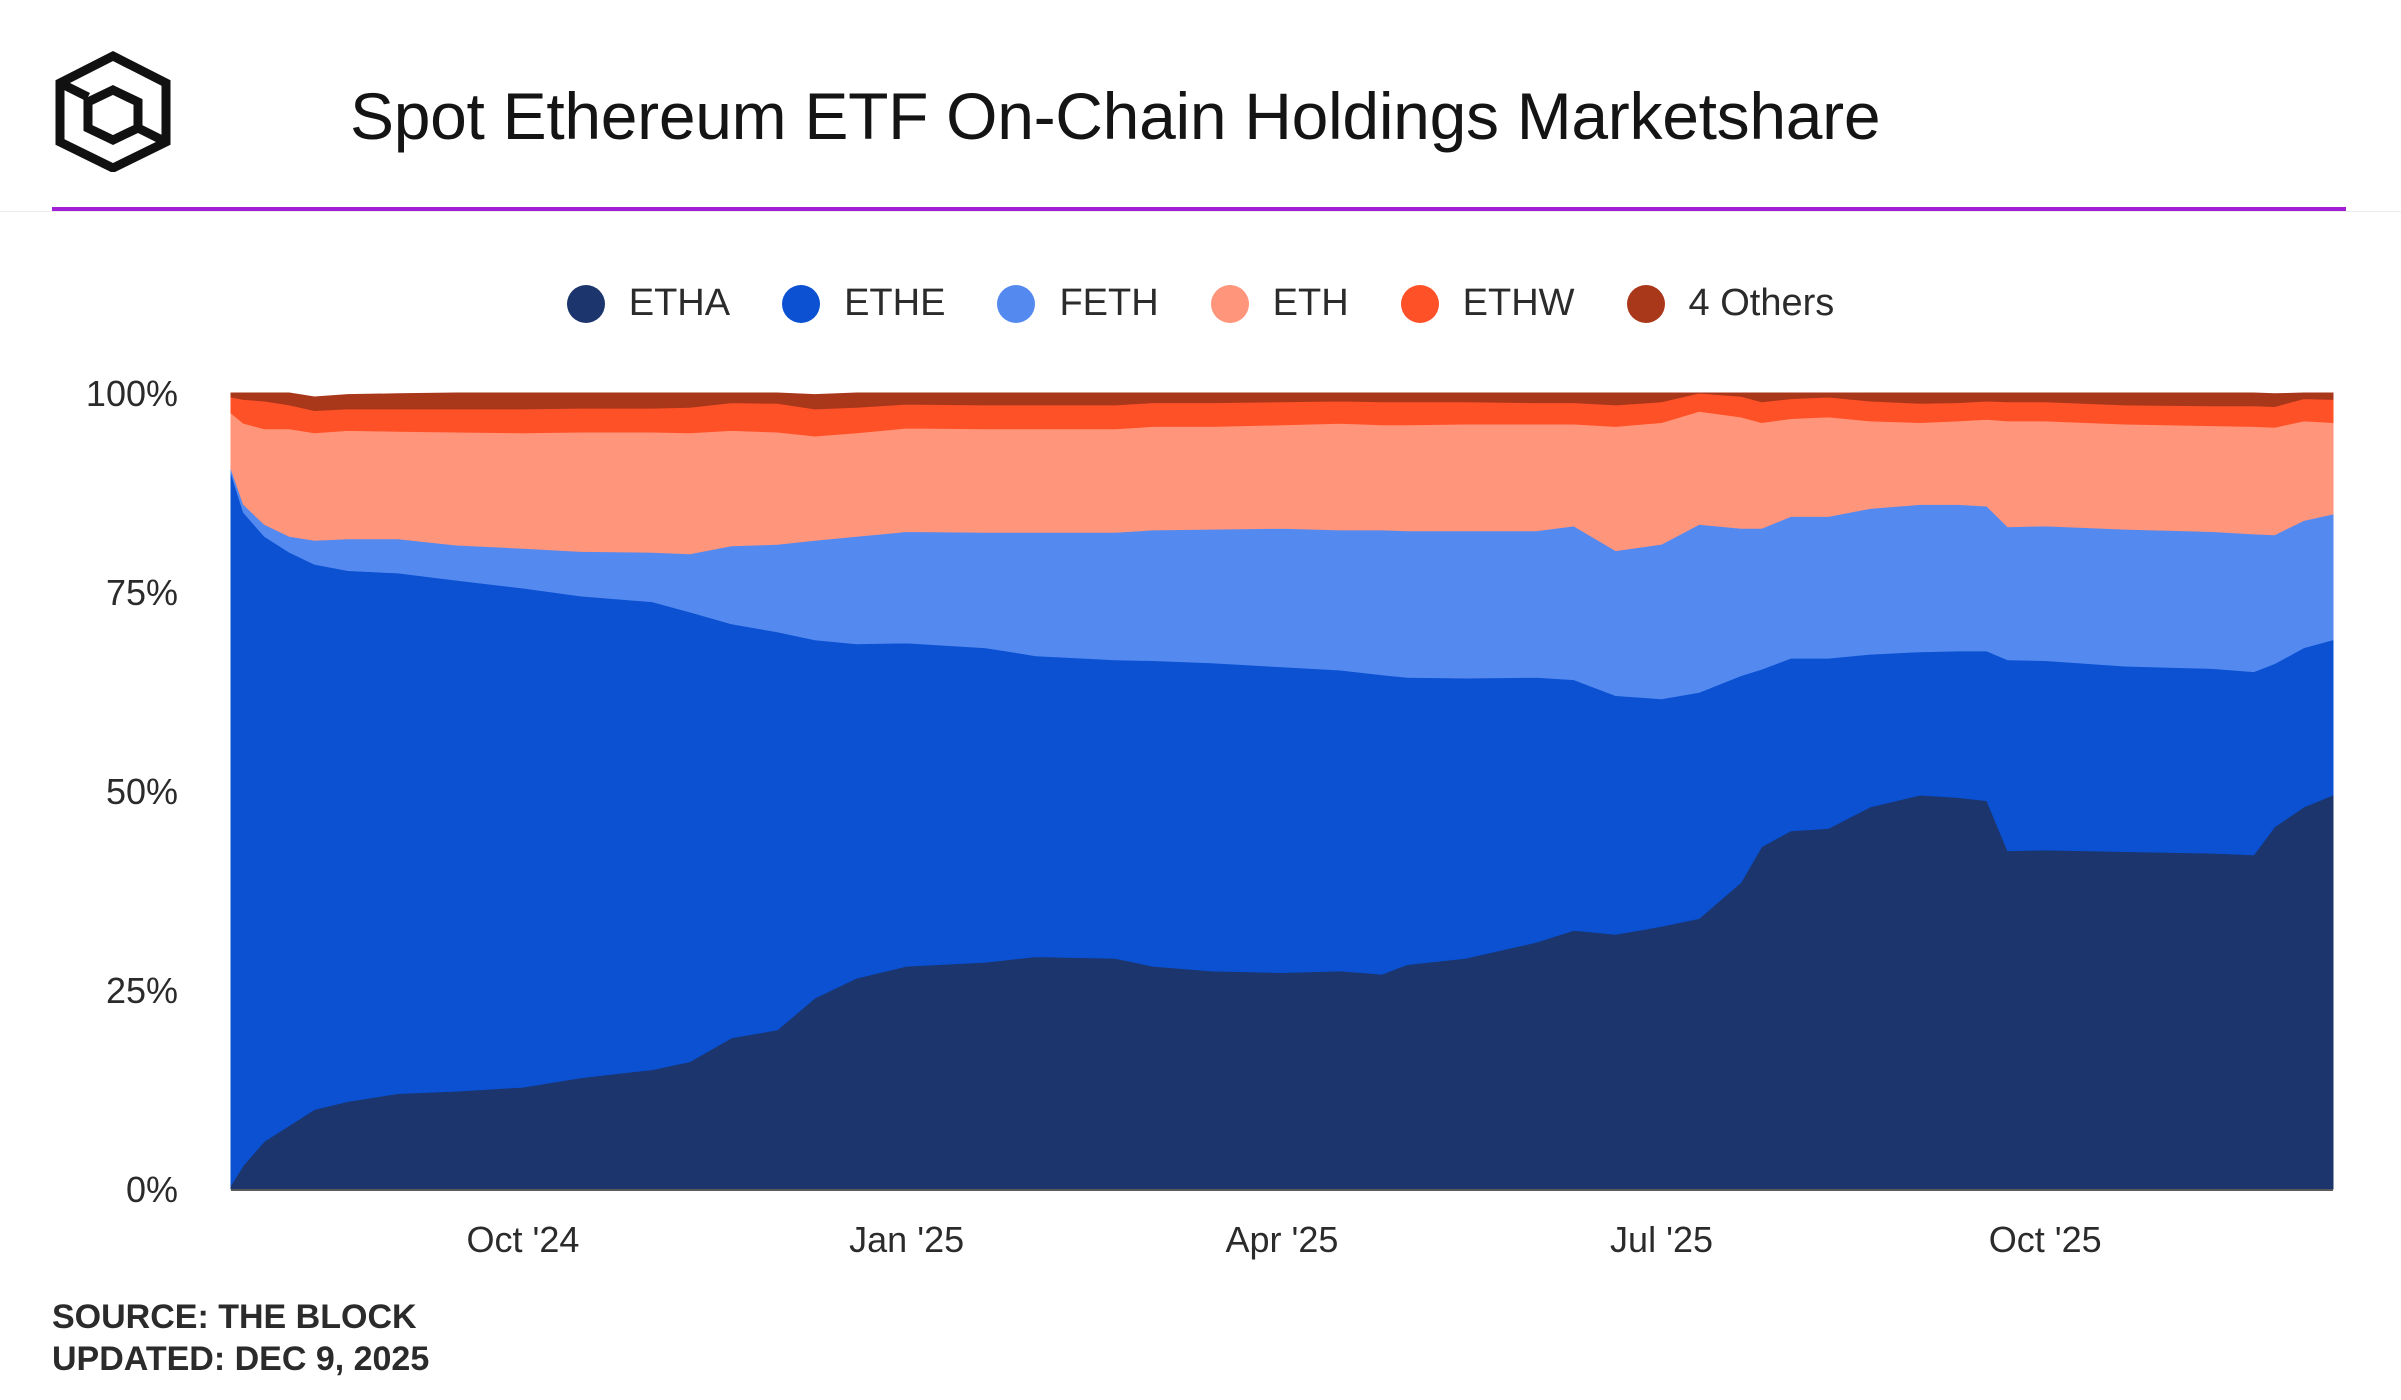 The image size is (2401, 1400). What do you see at coordinates (1229, 303) in the screenshot?
I see `legend-swatch-eth` at bounding box center [1229, 303].